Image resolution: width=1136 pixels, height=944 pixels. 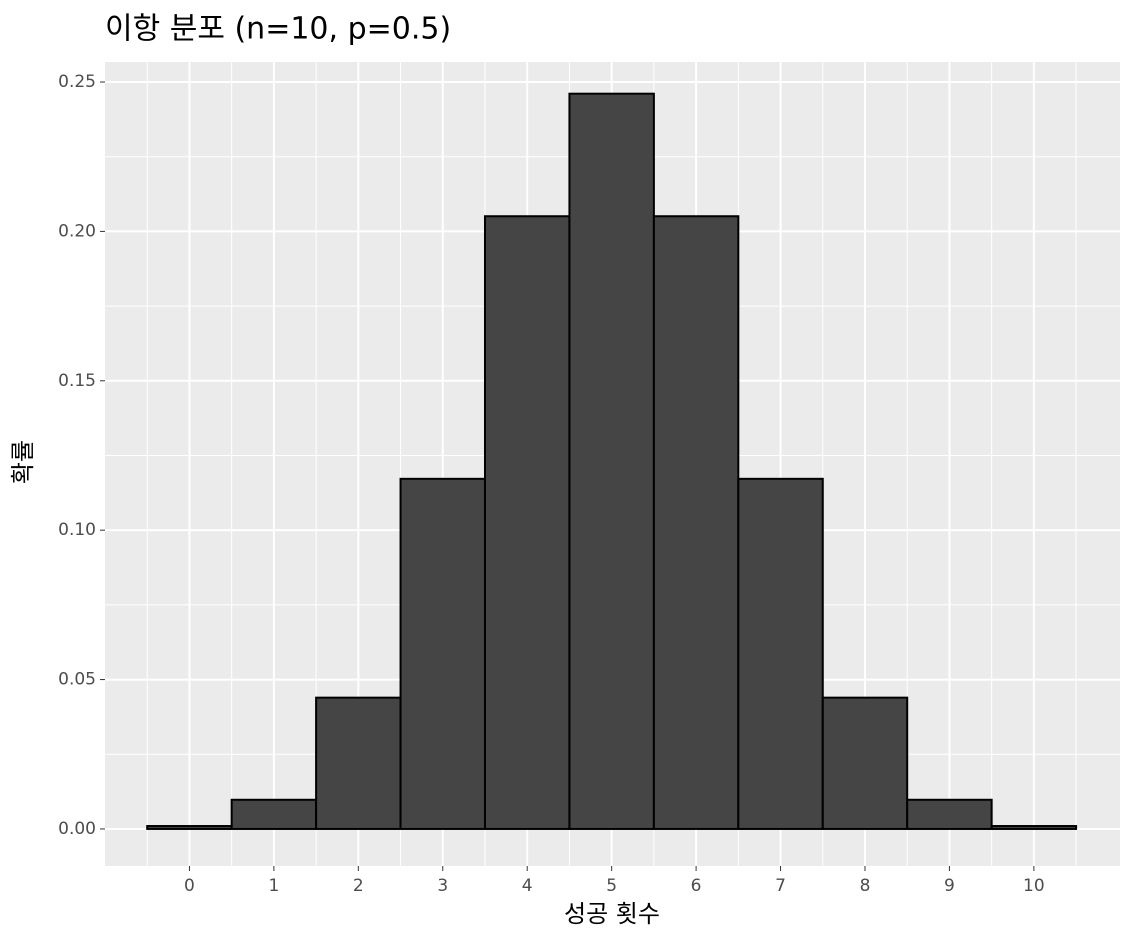 I want to click on y-tick-label: 0.20, so click(x=77, y=231).